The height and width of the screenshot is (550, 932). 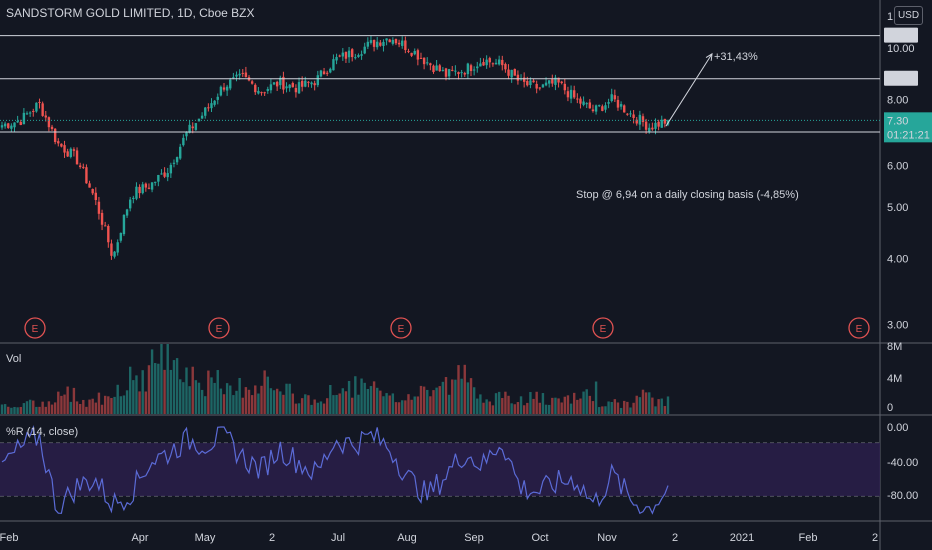 What do you see at coordinates (897, 121) in the screenshot?
I see `last-price-label: 7.30` at bounding box center [897, 121].